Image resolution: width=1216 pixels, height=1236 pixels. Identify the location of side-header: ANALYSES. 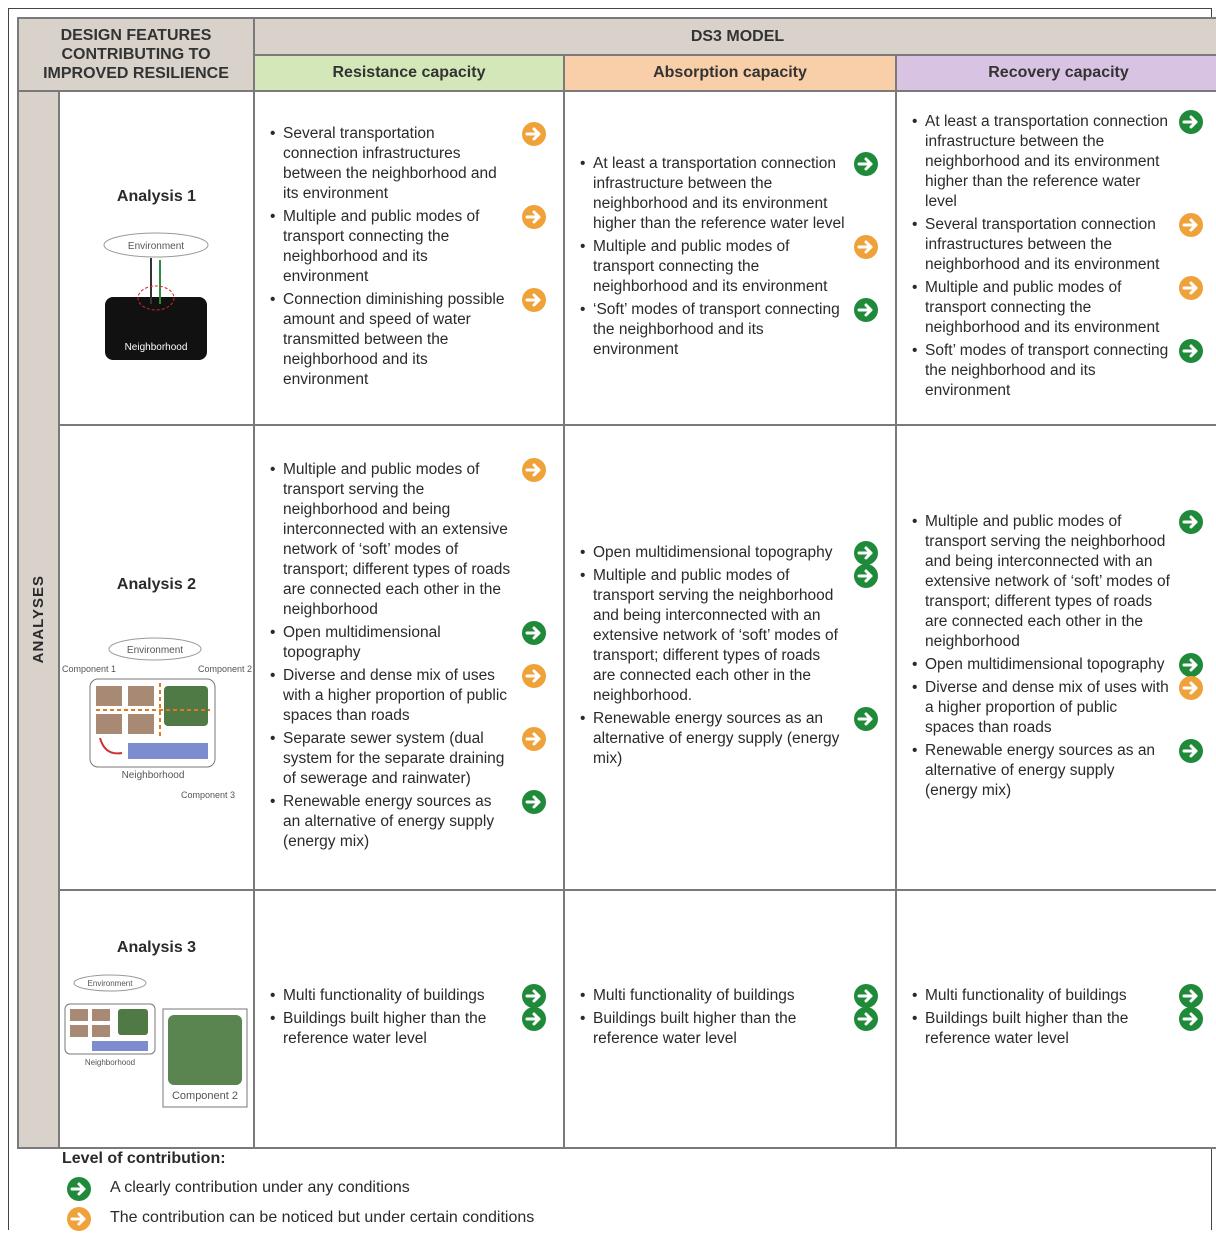
(38, 619).